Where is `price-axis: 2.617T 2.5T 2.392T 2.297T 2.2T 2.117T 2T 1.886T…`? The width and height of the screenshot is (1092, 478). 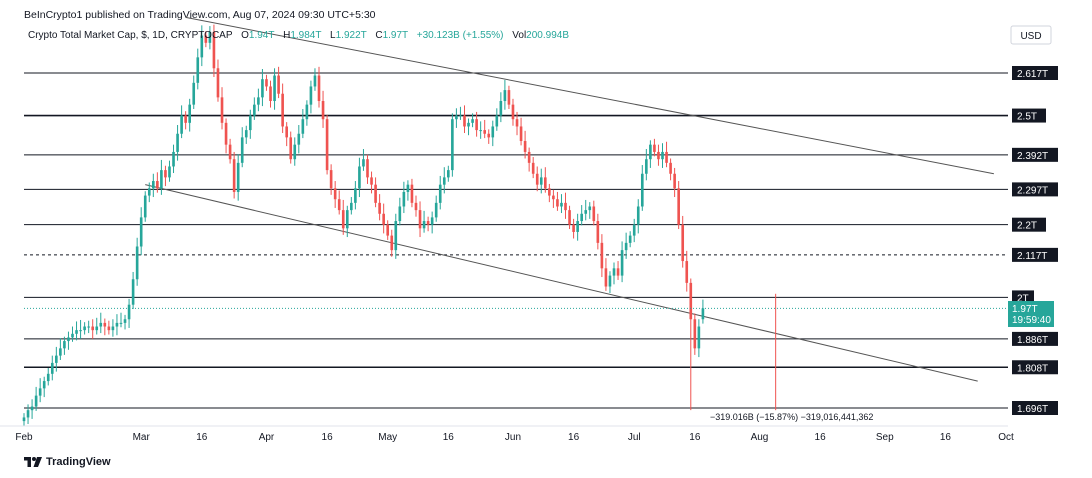
price-axis: 2.617T 2.5T 2.392T 2.297T 2.2T 2.117T 2T 1.886T… is located at coordinates (1035, 240).